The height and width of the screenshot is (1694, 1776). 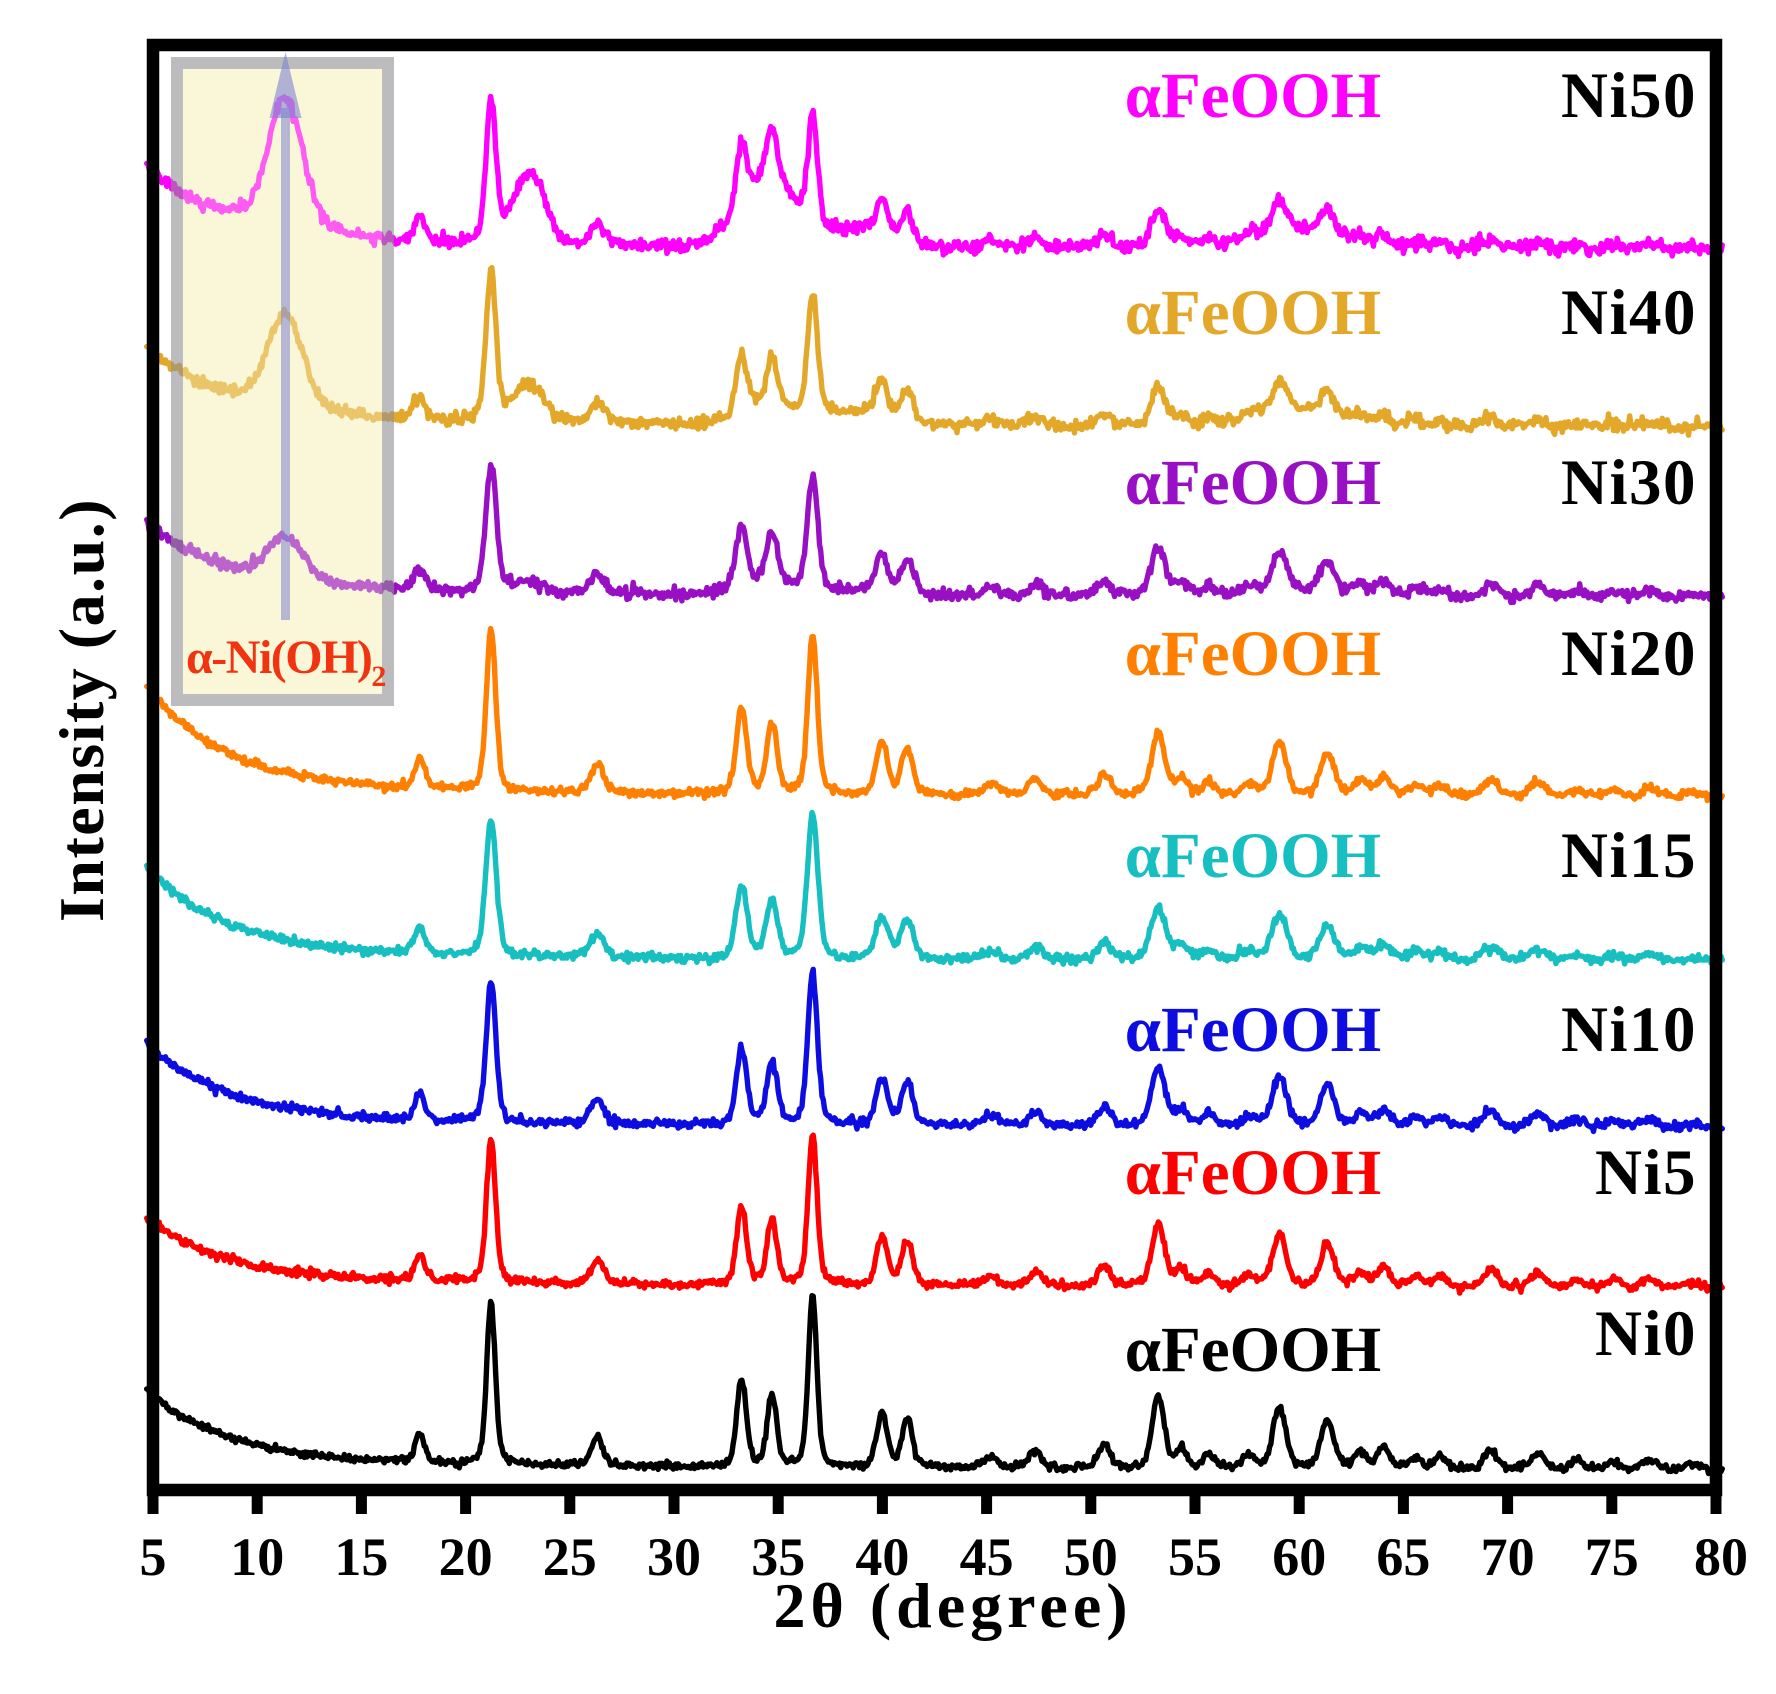 I want to click on svg-text: Ni50, so click(x=1629, y=96).